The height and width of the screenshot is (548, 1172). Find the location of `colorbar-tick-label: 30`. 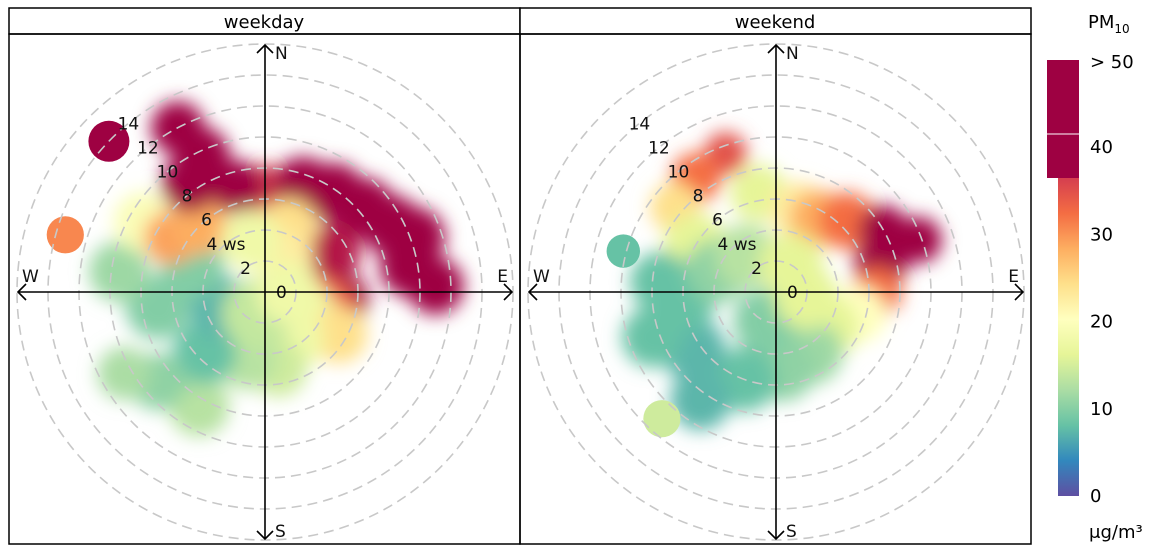

colorbar-tick-label: 30 is located at coordinates (1101, 234).